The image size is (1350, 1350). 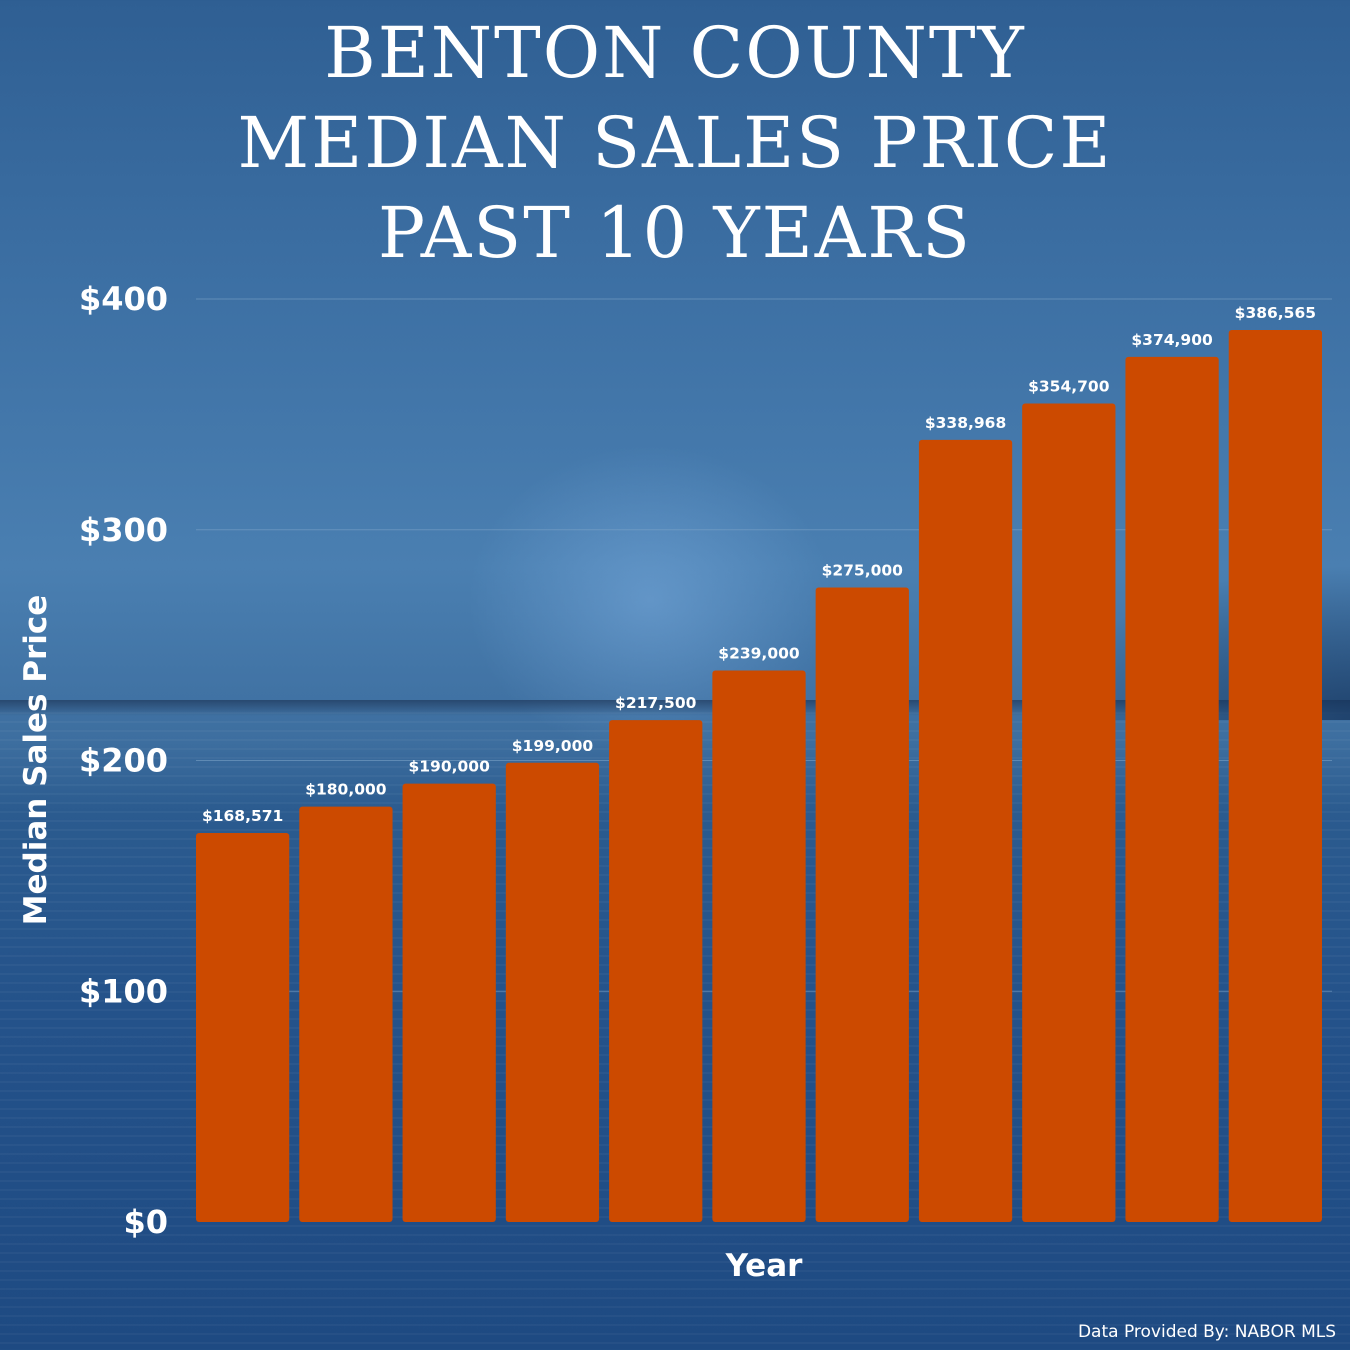 I want to click on y-tick-label: $300, so click(x=123, y=530).